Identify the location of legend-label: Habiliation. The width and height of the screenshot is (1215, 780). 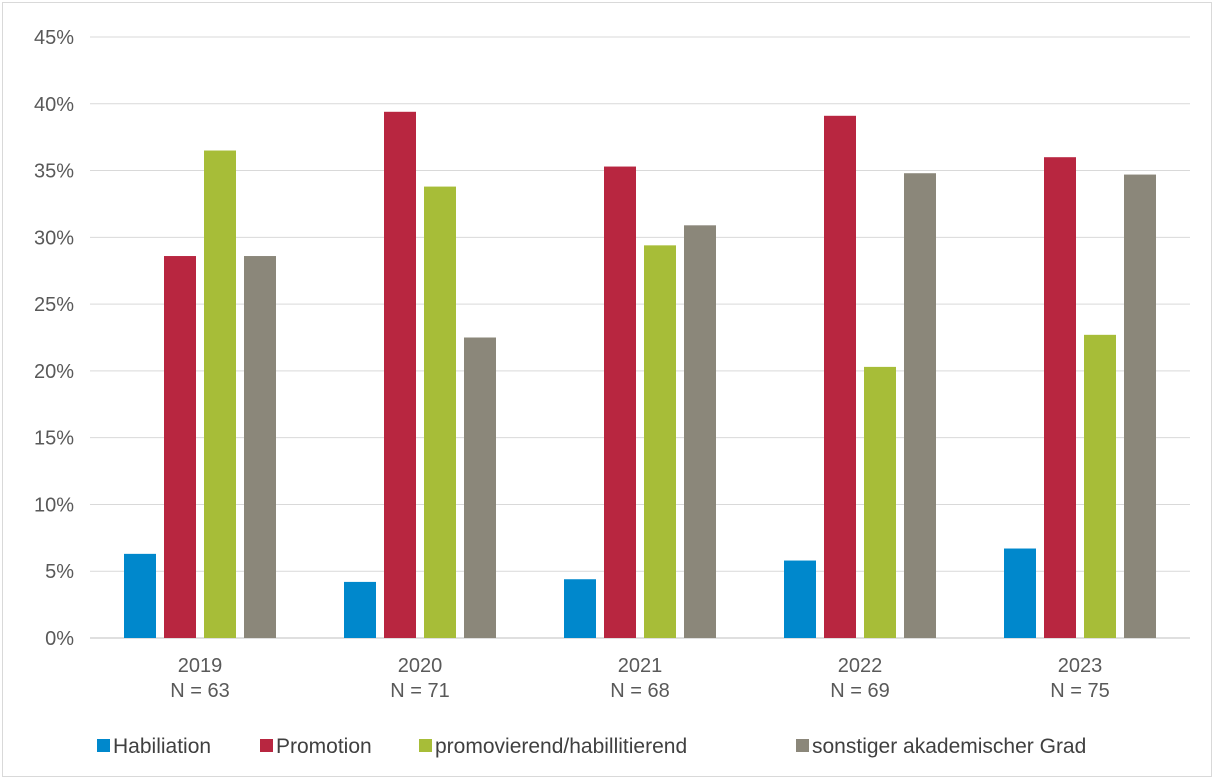
(162, 746).